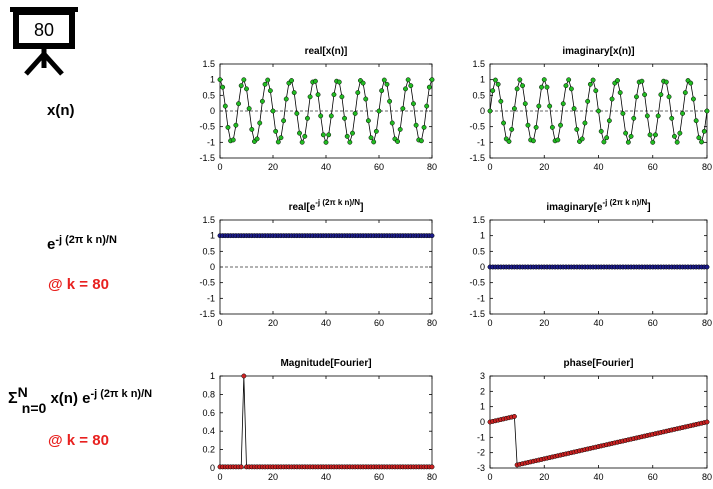 The height and width of the screenshot is (489, 713). I want to click on y-tick-label: 3, so click(482, 376).